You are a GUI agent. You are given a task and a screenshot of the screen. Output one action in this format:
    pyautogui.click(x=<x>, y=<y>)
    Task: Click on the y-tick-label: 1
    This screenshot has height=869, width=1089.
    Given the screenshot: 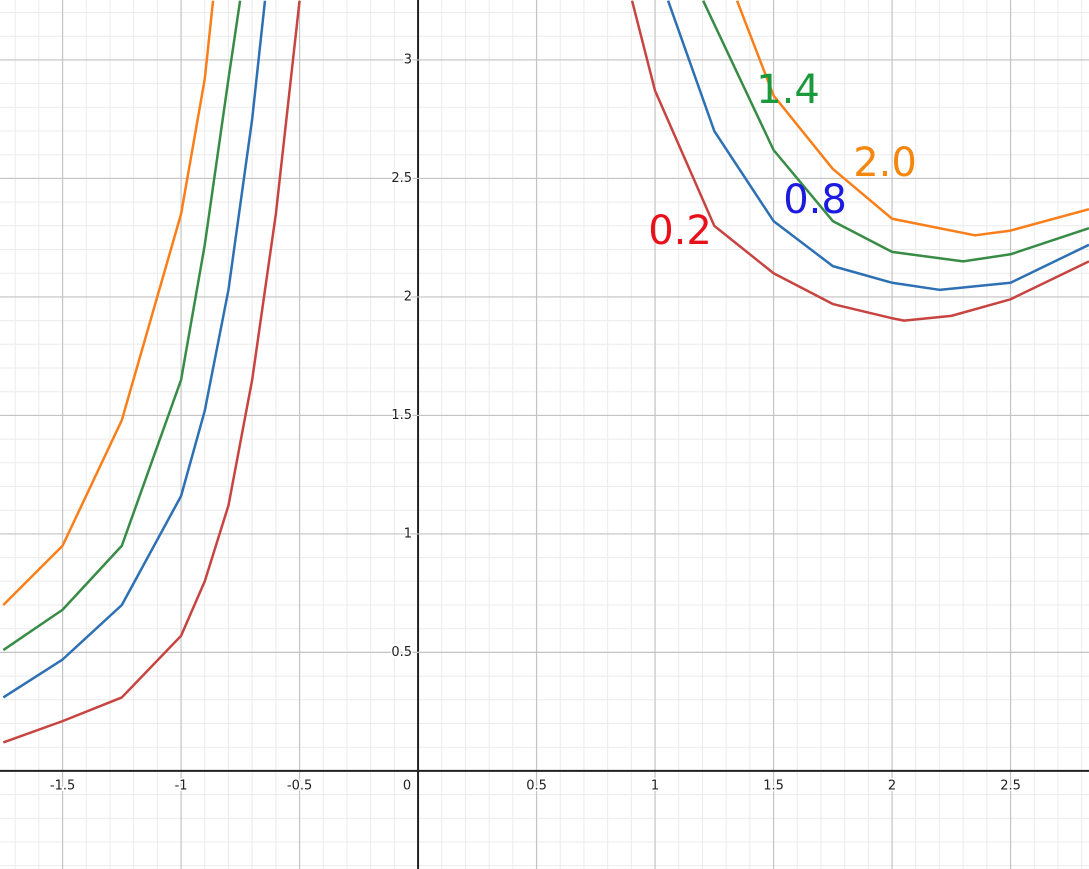 What is the action you would take?
    pyautogui.click(x=408, y=533)
    